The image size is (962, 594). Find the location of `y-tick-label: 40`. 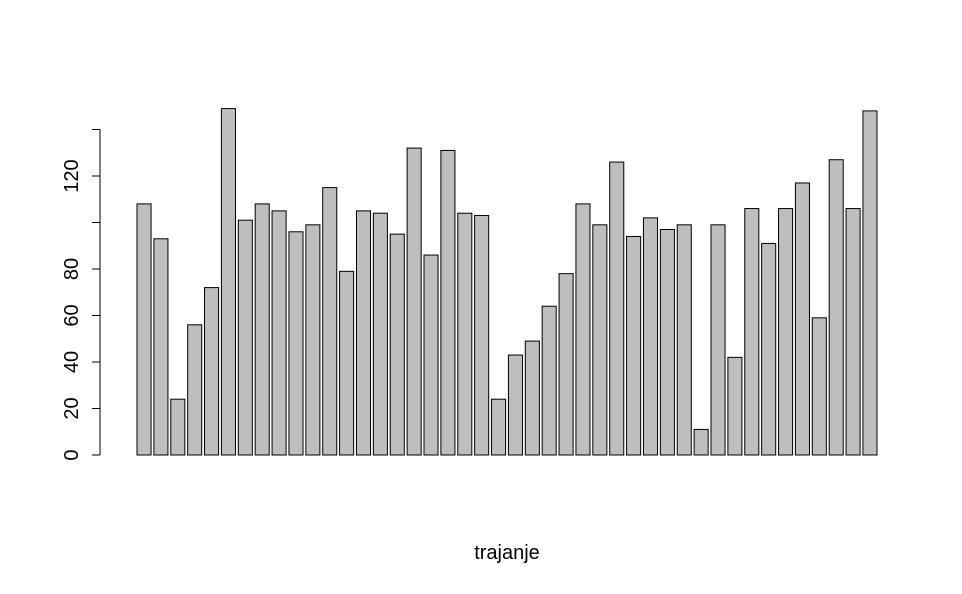

y-tick-label: 40 is located at coordinates (72, 362).